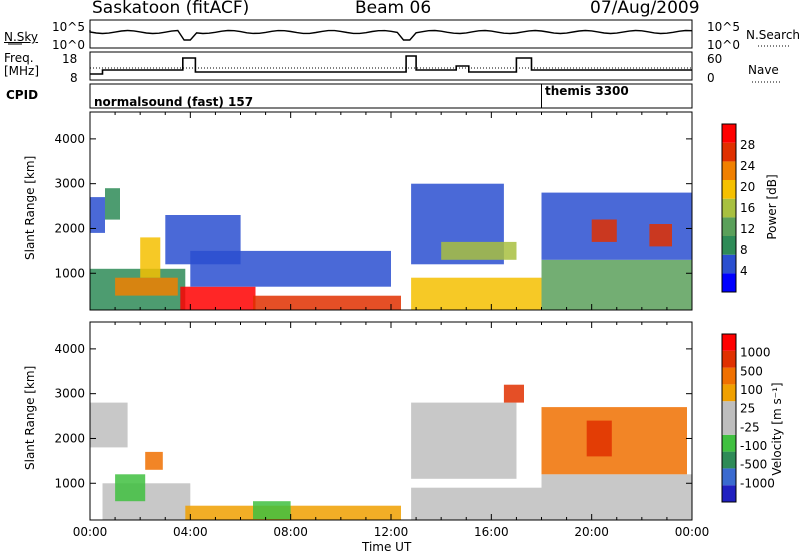 The image size is (800, 554). What do you see at coordinates (69, 483) in the screenshot?
I see `velocity-ytick-label: 1000` at bounding box center [69, 483].